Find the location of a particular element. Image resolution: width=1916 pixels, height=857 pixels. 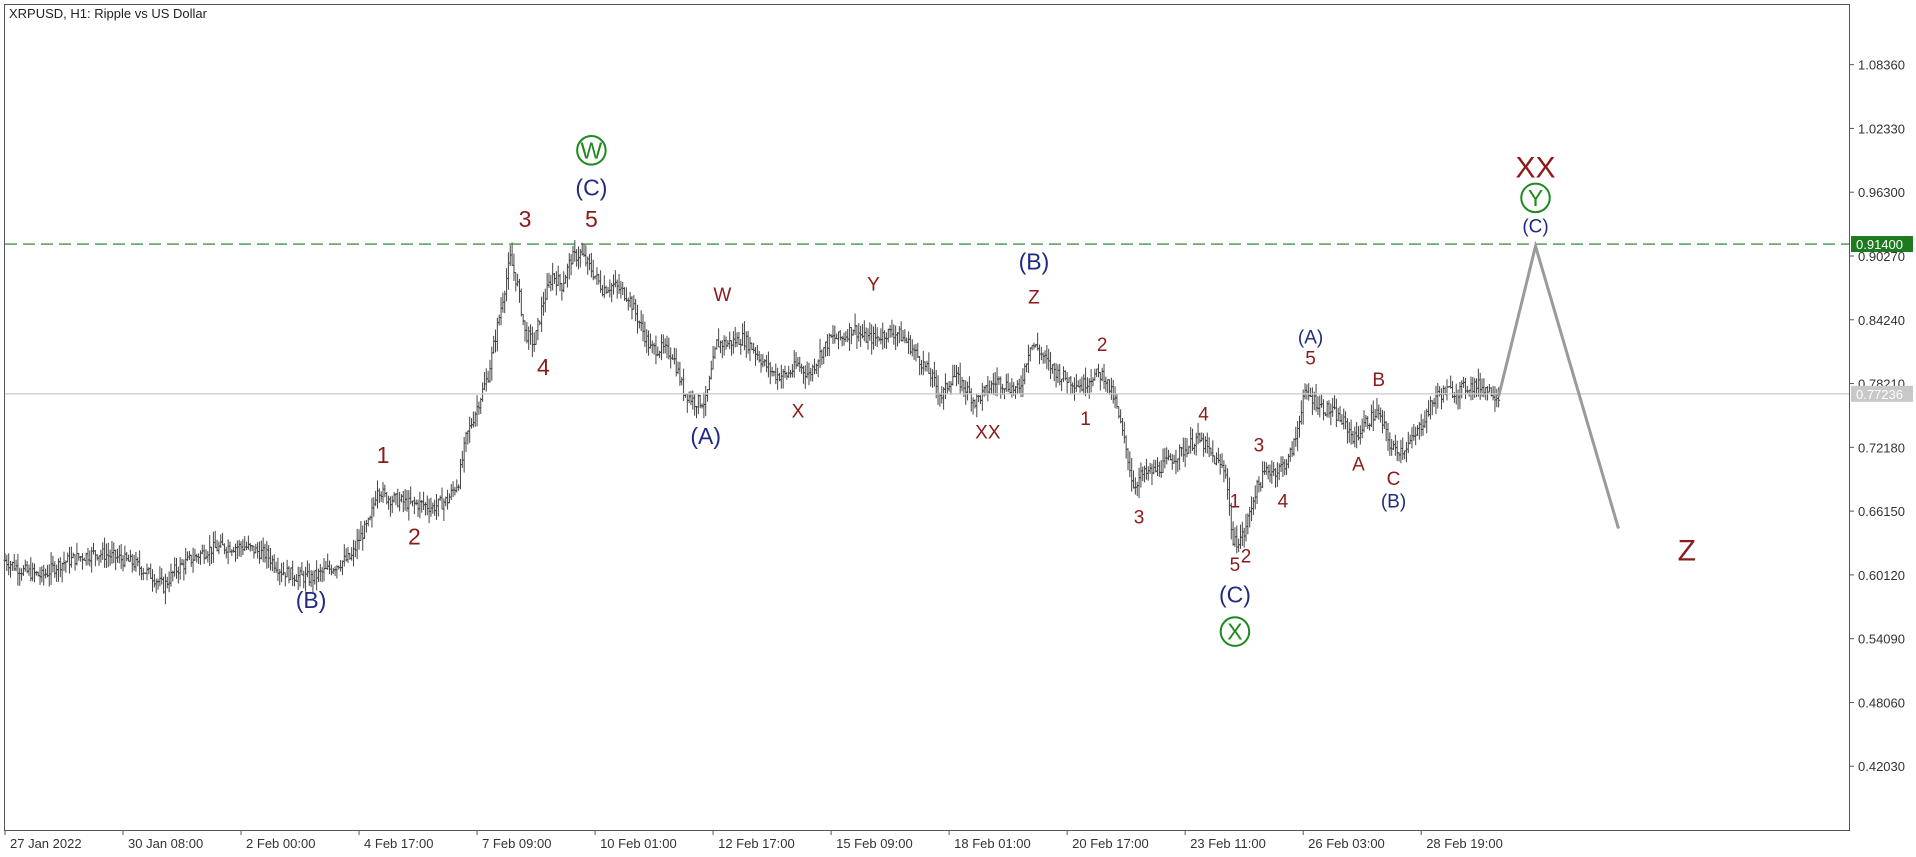

wave-label: A is located at coordinates (1358, 464).